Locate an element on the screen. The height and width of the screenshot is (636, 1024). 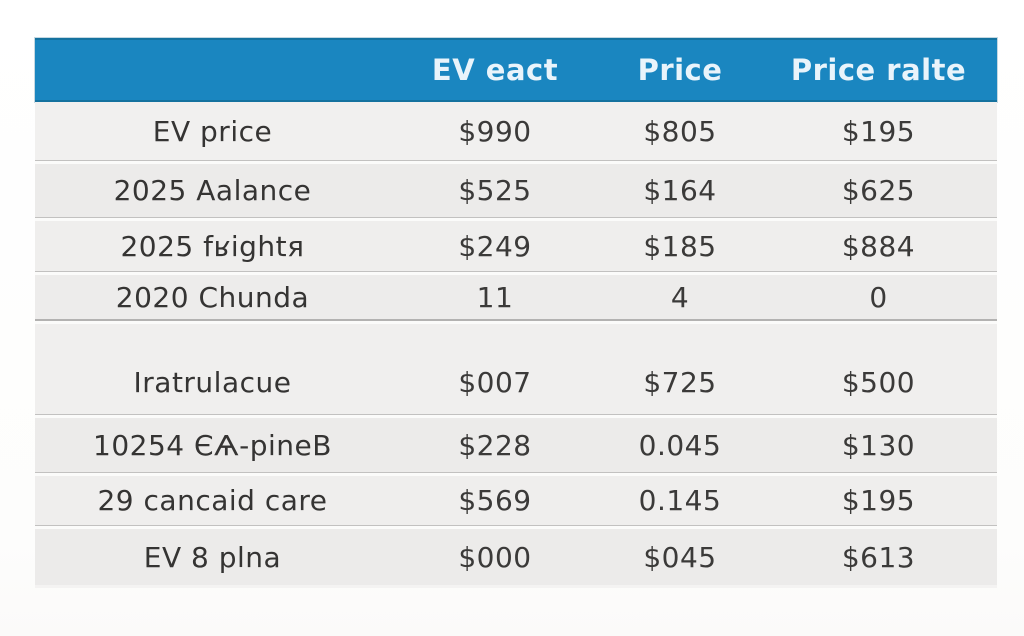
cell-price-ralte: $613 is located at coordinates (878, 557).